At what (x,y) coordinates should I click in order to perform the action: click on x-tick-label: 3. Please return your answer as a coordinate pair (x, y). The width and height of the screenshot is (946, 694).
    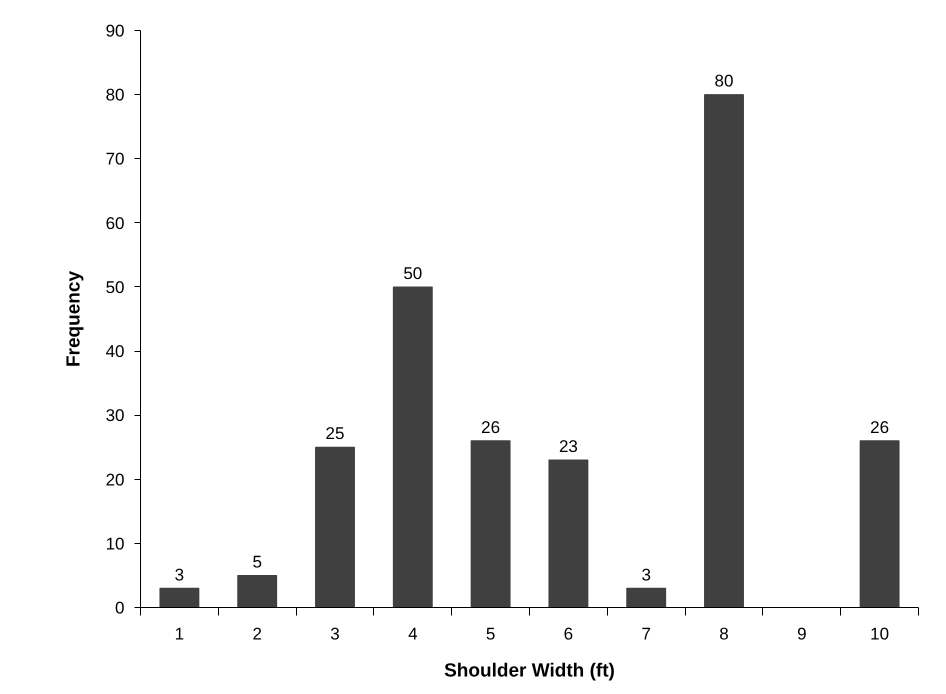
    Looking at the image, I should click on (335, 634).